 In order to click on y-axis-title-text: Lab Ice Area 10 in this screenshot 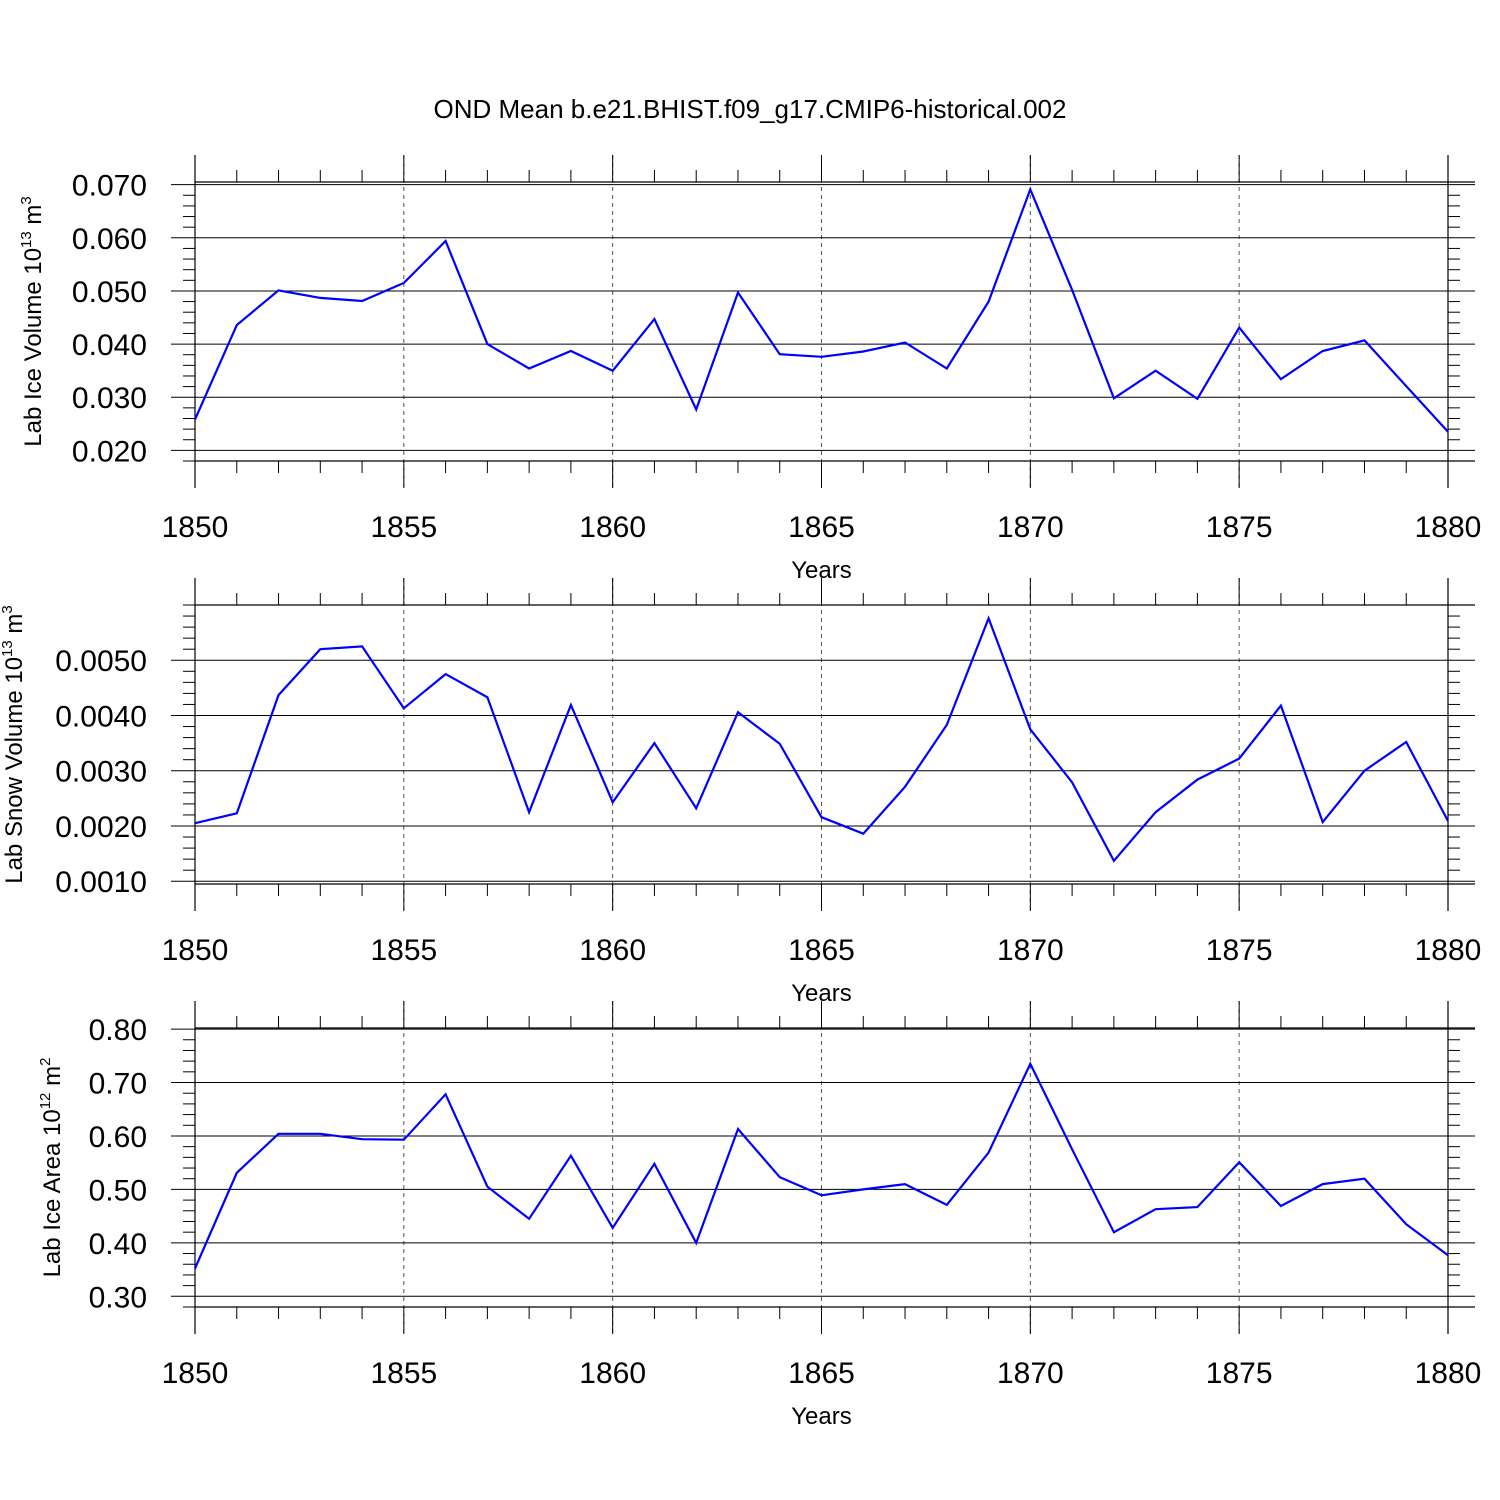, I will do `click(52, 1193)`.